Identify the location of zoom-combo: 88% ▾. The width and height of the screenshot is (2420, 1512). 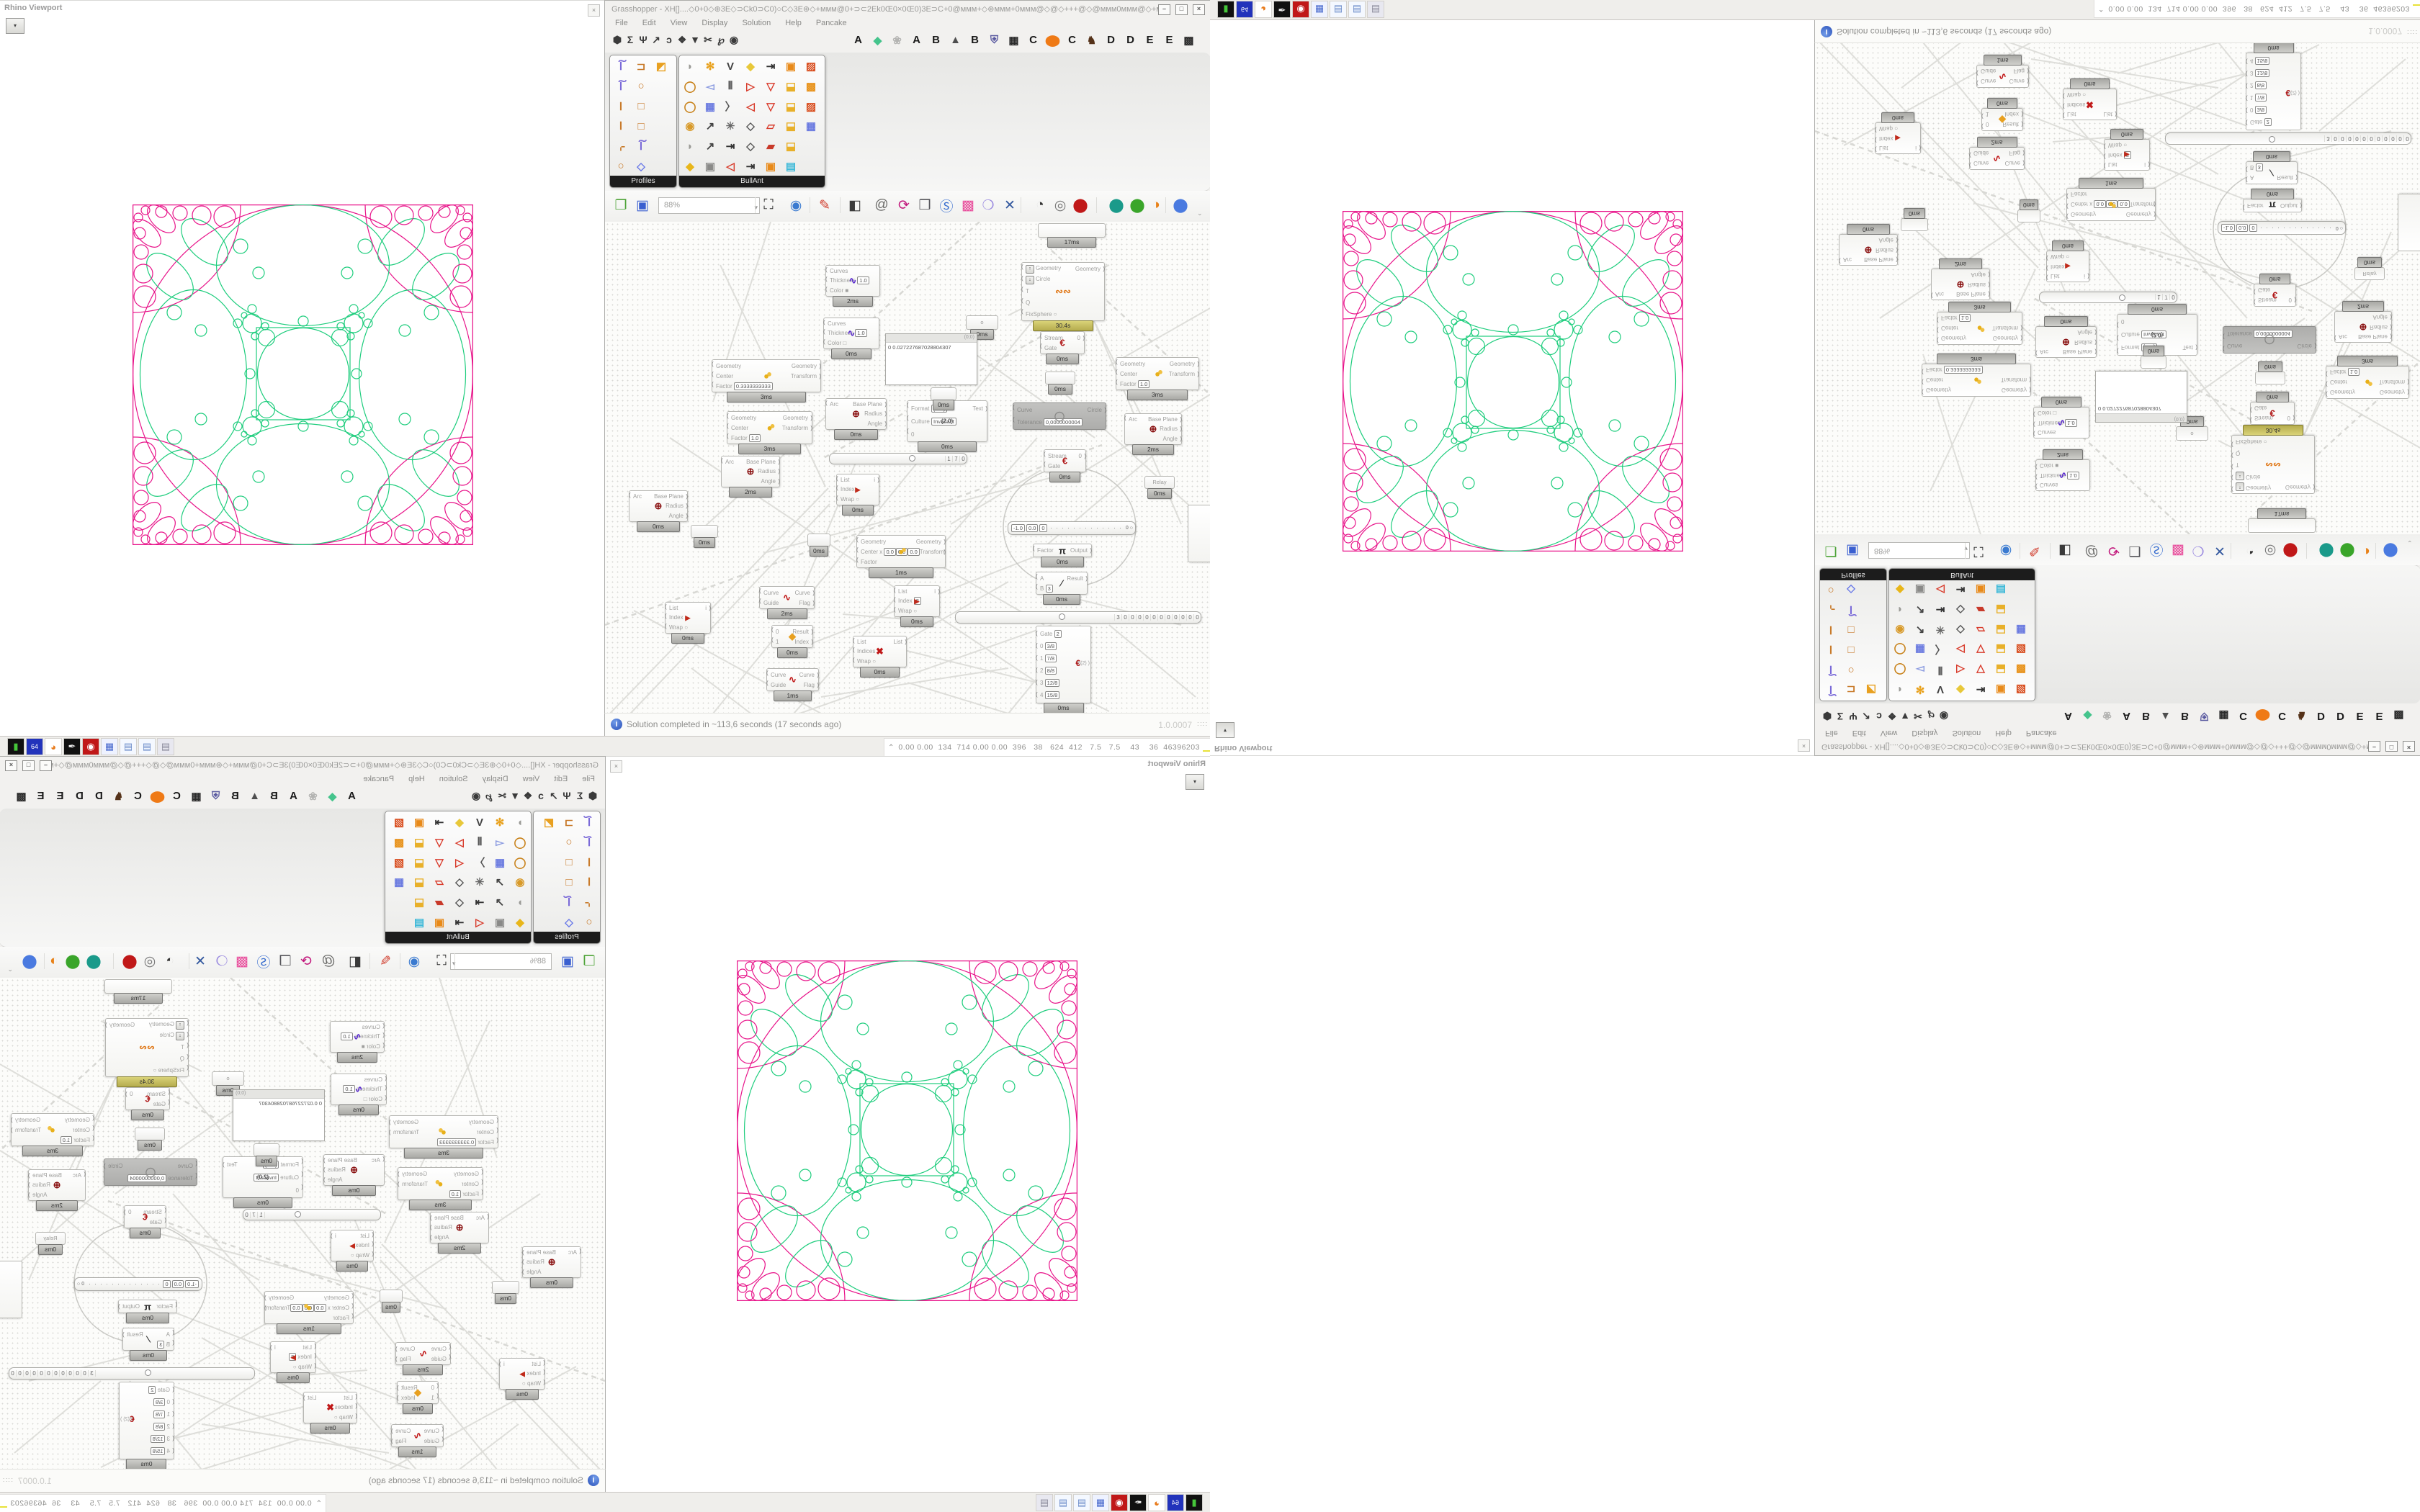
(709, 205).